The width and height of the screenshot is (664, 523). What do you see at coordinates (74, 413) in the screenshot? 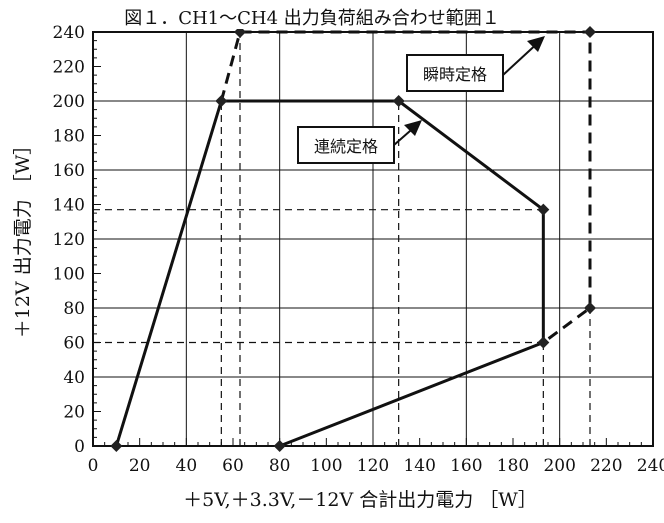
I see `y-tick-label: 20` at bounding box center [74, 413].